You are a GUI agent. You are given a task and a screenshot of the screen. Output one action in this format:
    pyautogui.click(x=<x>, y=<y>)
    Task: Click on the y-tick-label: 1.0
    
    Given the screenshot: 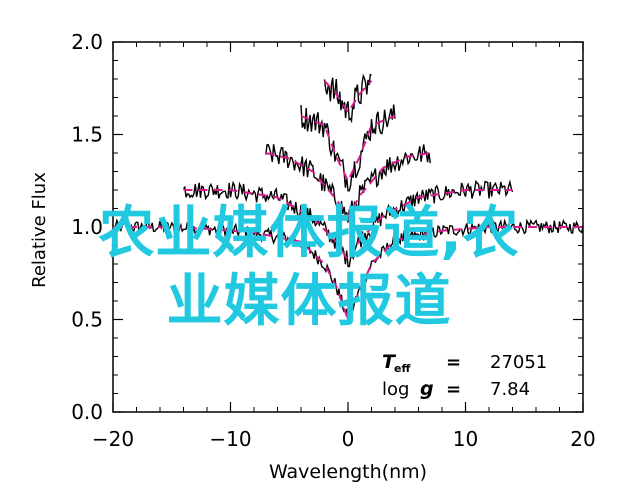 What is the action you would take?
    pyautogui.click(x=87, y=227)
    